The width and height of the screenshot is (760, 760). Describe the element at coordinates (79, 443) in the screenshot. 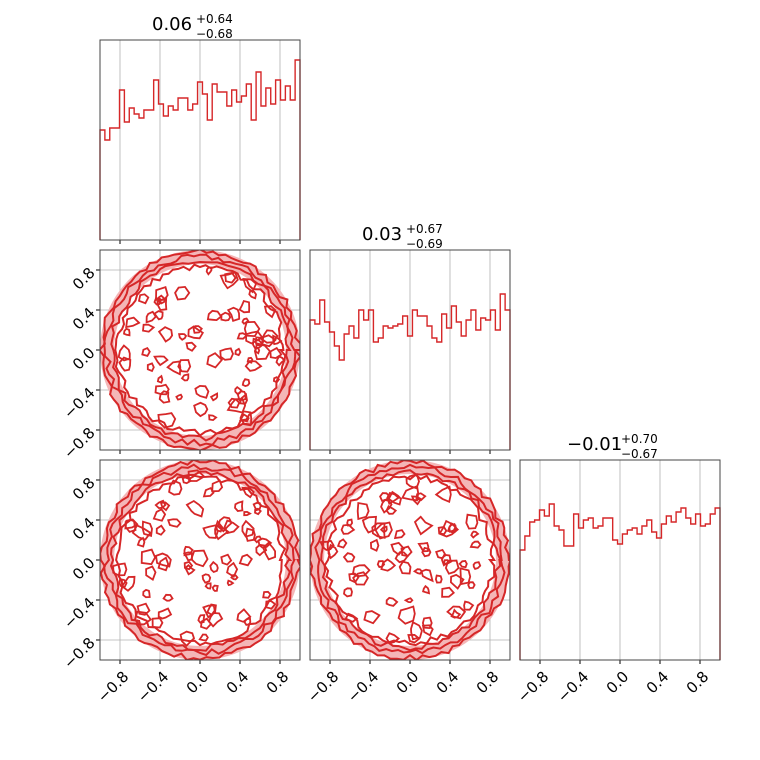

I see `y-tick-label: −0.8` at that location.